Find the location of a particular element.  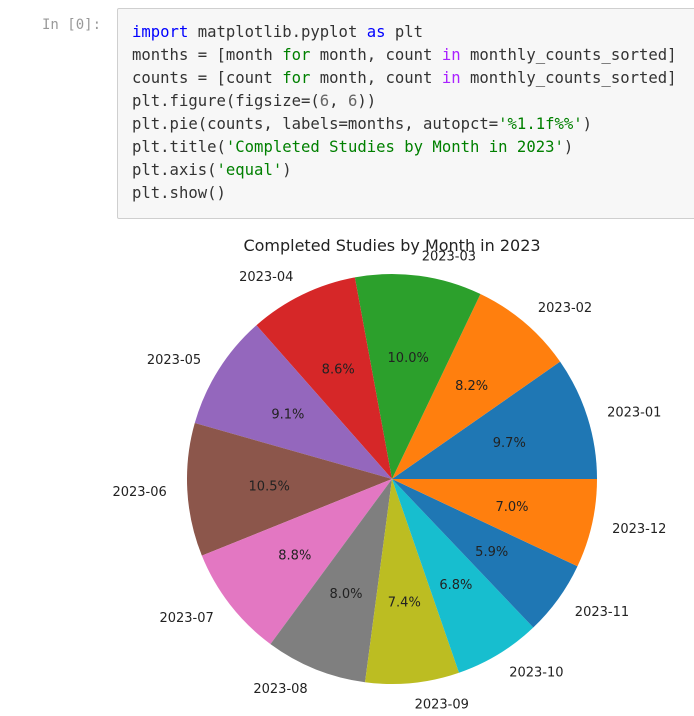

code-token: plt.show() is located at coordinates (179, 193).